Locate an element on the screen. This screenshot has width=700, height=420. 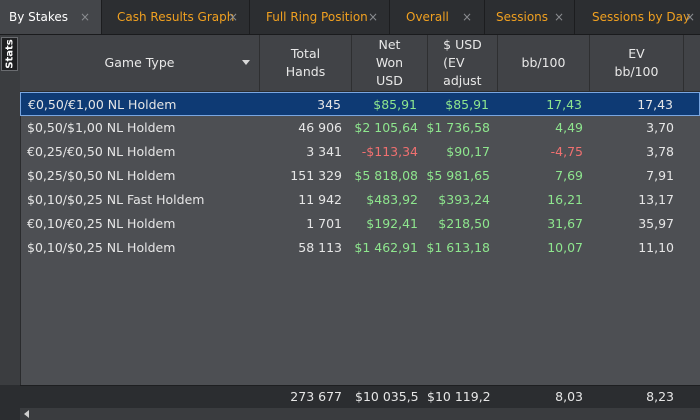
column-label: Total Hands is located at coordinates (305, 62).